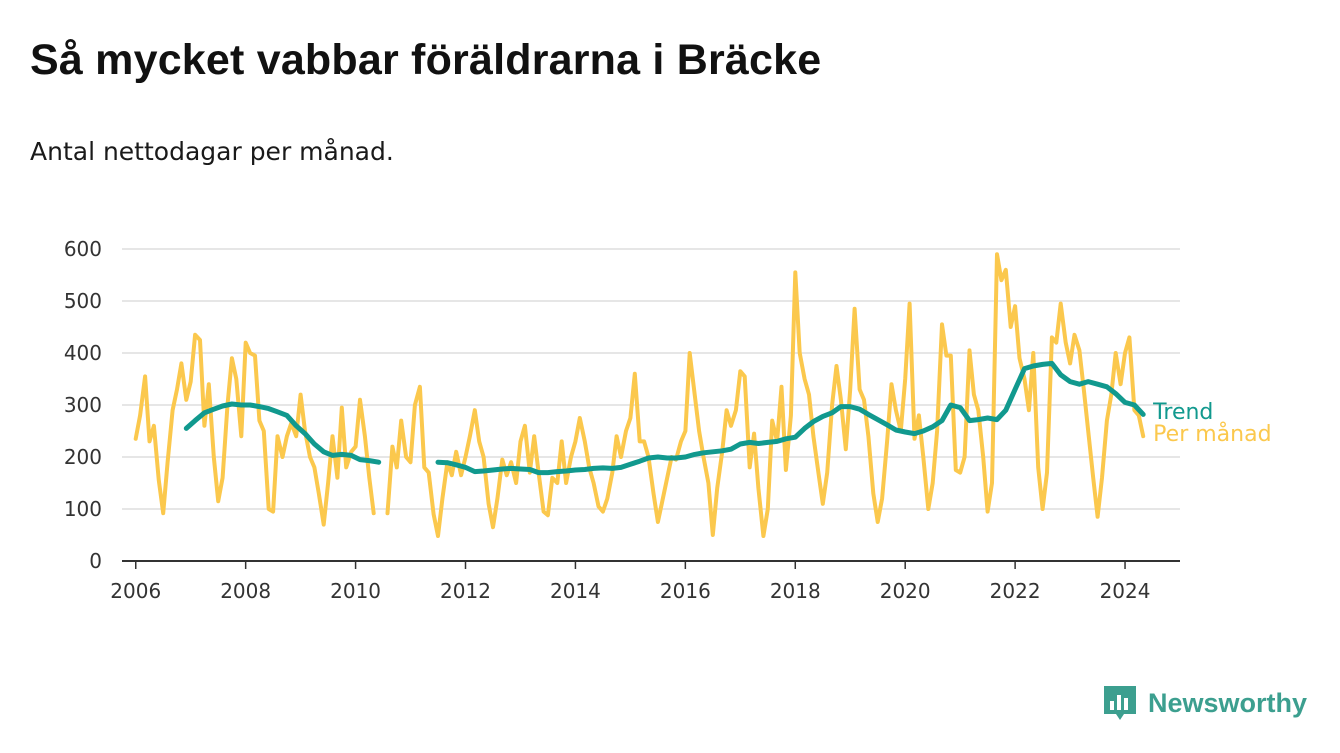  Describe the element at coordinates (355, 591) in the screenshot. I see `x-tick-label-2010: 2010` at that location.